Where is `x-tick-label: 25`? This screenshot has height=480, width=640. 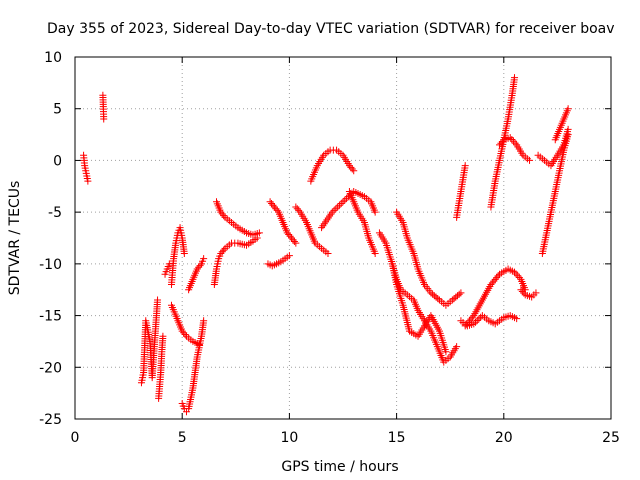 x-tick-label: 25 is located at coordinates (611, 438).